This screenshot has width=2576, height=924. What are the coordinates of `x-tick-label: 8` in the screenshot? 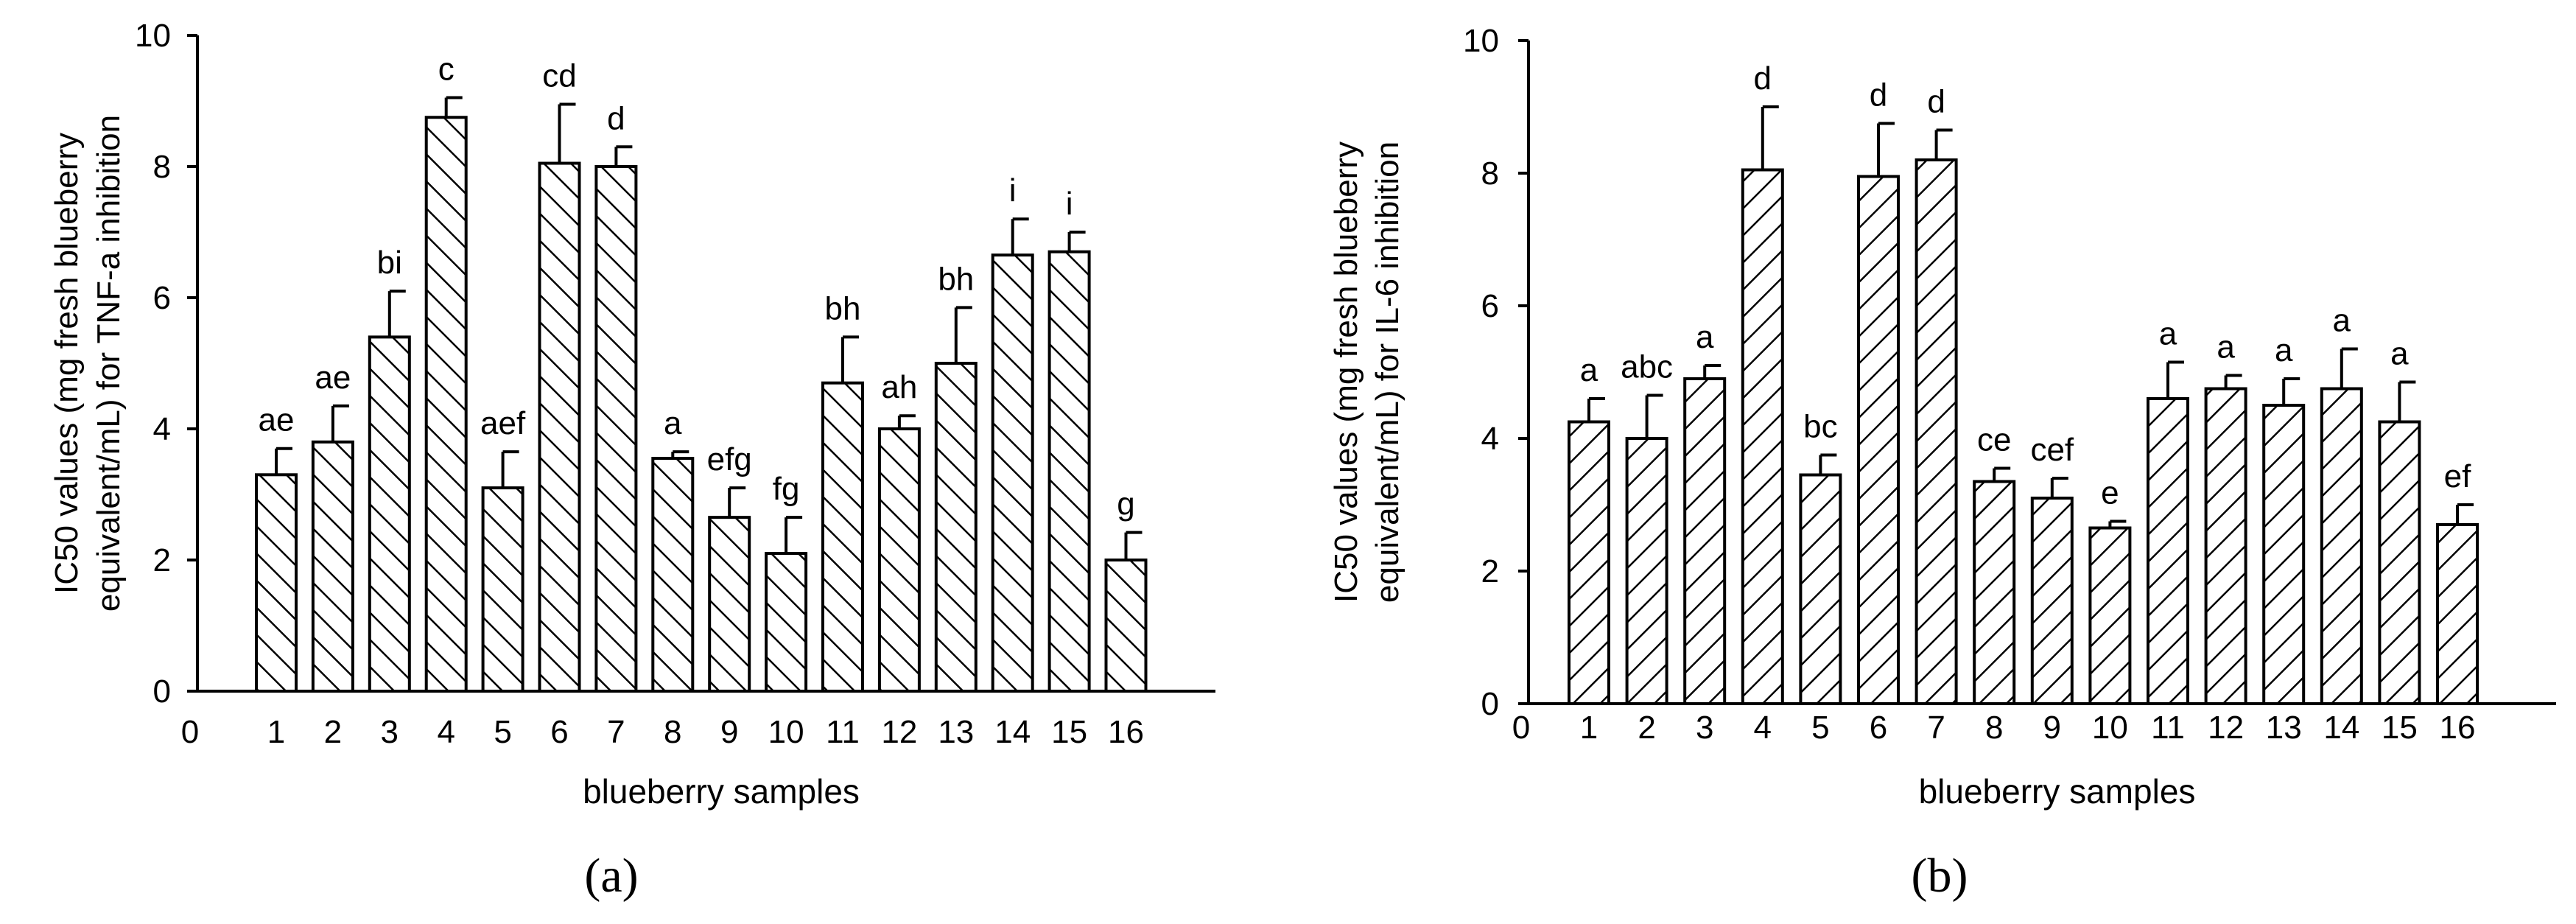 It's located at (672, 732).